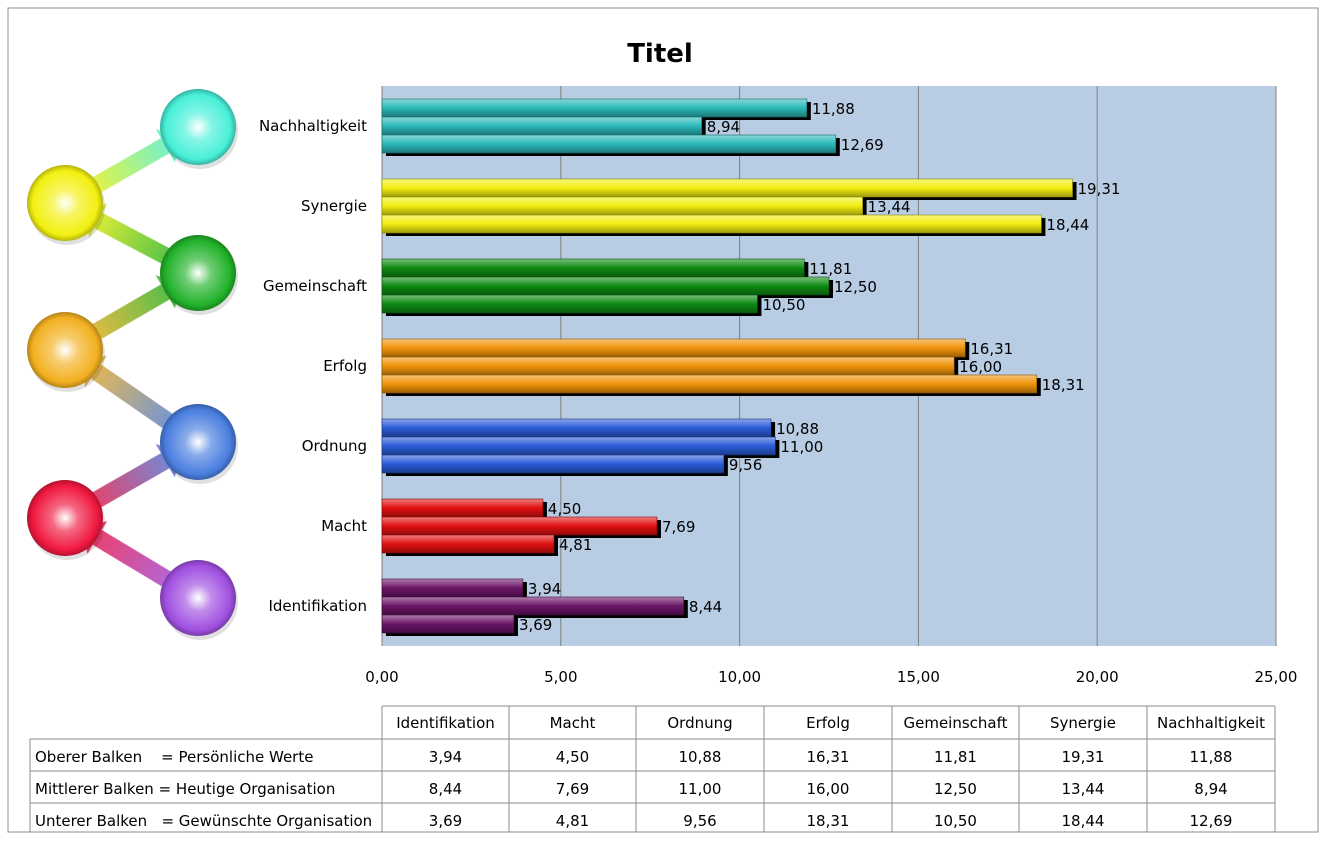 Image resolution: width=1327 pixels, height=843 pixels. Describe the element at coordinates (1276, 677) in the screenshot. I see `x-tick-label: 25,00` at that location.